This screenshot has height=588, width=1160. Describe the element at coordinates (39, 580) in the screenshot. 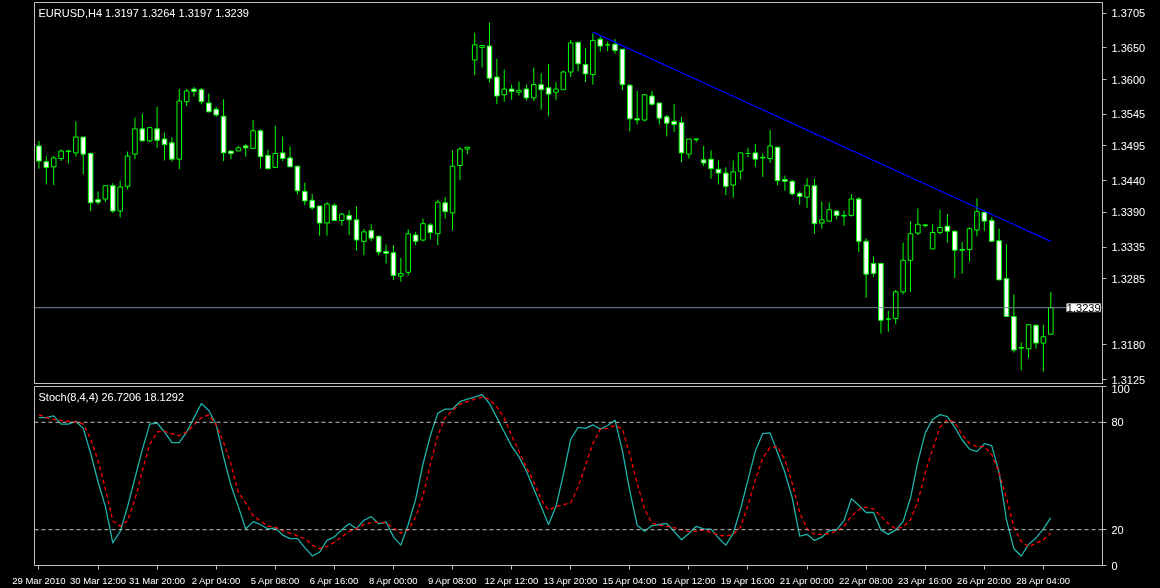

I see `x-tick-label: 29 Mar 2010` at that location.